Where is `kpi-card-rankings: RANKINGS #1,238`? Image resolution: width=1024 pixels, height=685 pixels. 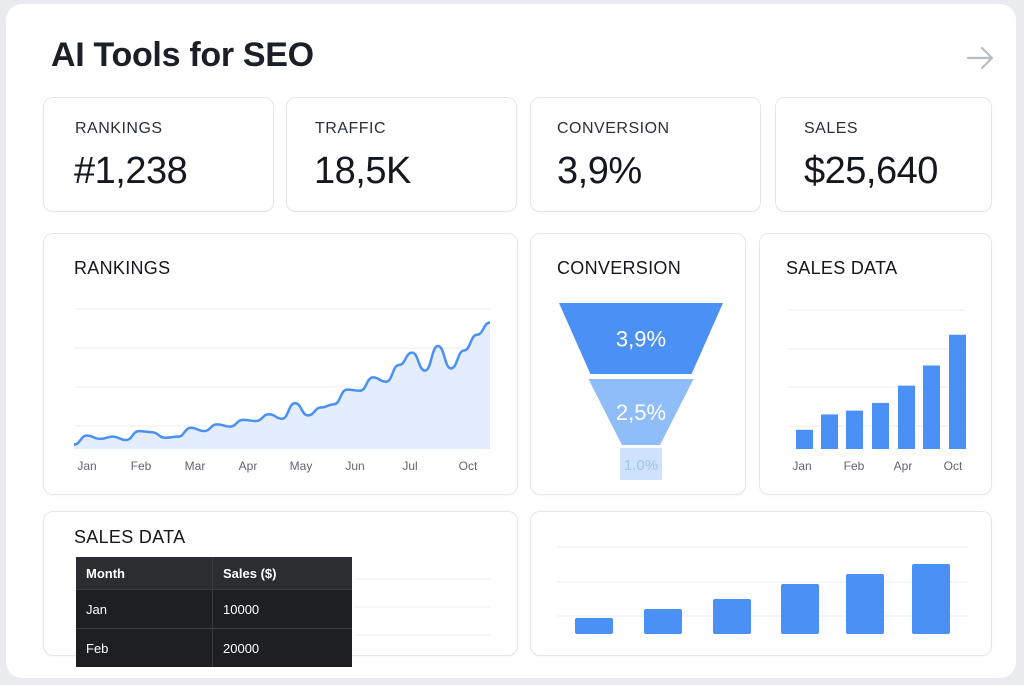
kpi-card-rankings: RANKINGS #1,238 is located at coordinates (158, 154).